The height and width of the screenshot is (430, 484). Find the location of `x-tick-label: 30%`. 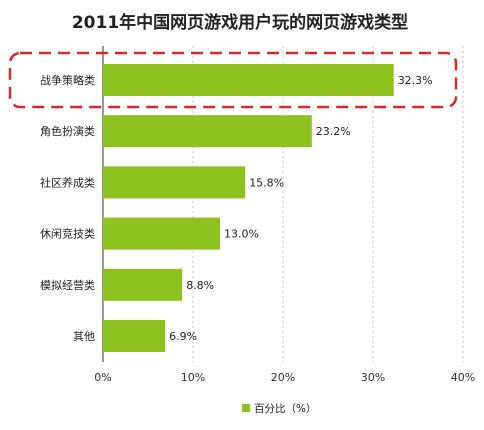

x-tick-label: 30% is located at coordinates (373, 377).